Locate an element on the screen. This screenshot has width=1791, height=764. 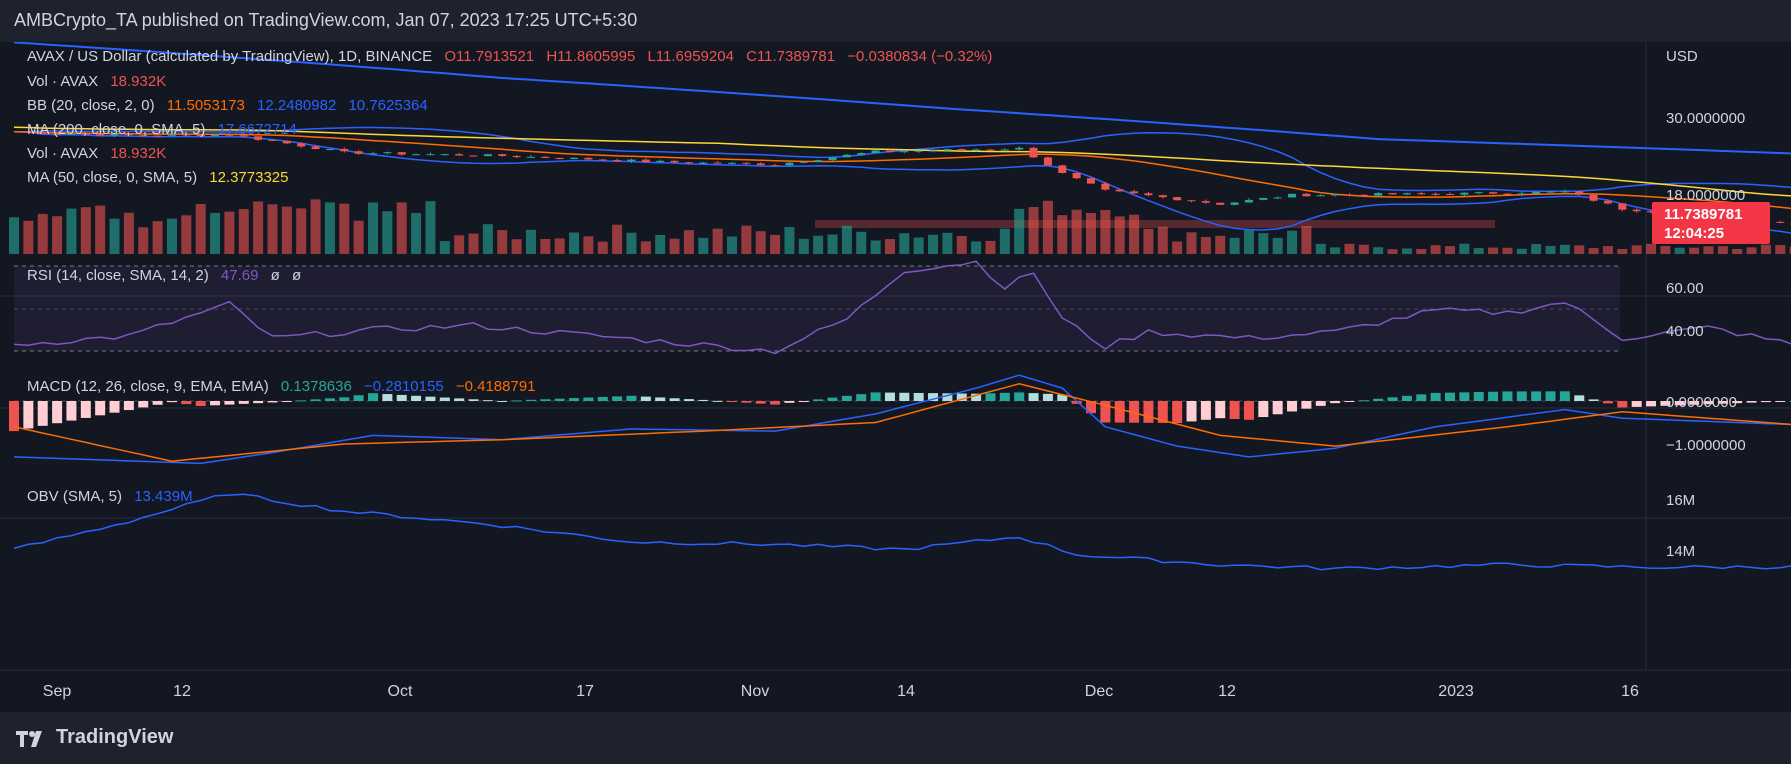
time-axis-tick: 16 is located at coordinates (1630, 691).